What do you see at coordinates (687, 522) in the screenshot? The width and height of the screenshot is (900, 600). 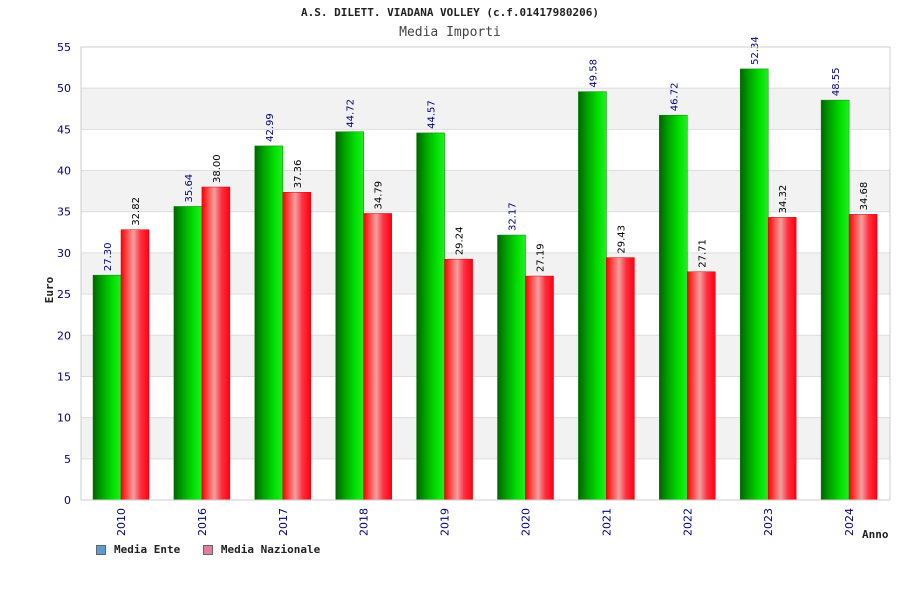 I see `x-tick-label: 2022` at bounding box center [687, 522].